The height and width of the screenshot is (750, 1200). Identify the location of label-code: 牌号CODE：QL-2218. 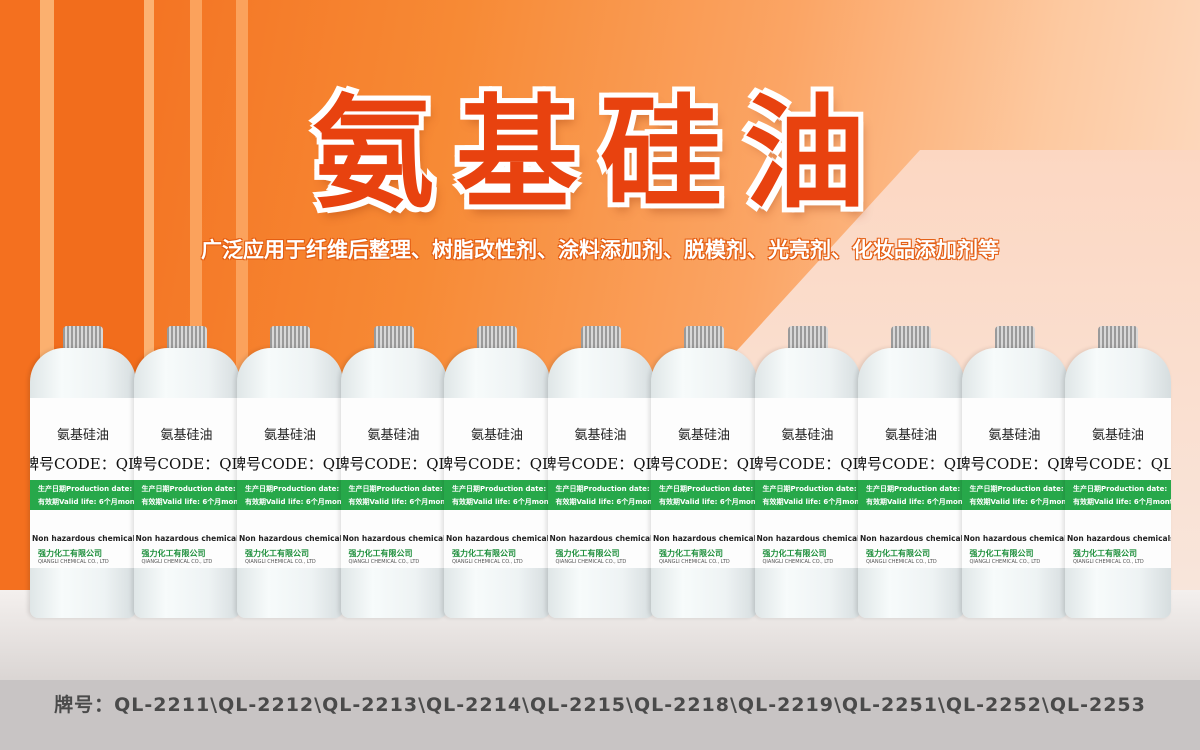
(704, 464).